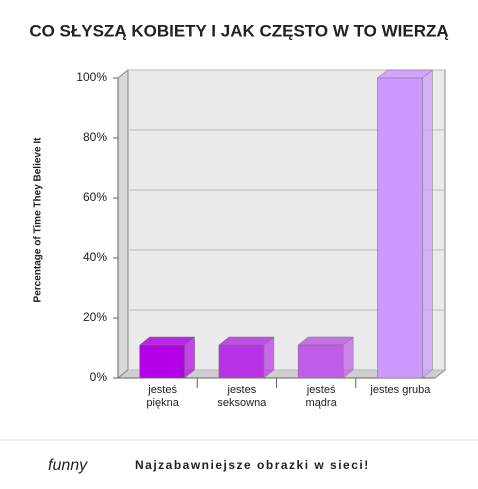 The image size is (478, 489). What do you see at coordinates (68, 465) in the screenshot?
I see `logo: funny` at bounding box center [68, 465].